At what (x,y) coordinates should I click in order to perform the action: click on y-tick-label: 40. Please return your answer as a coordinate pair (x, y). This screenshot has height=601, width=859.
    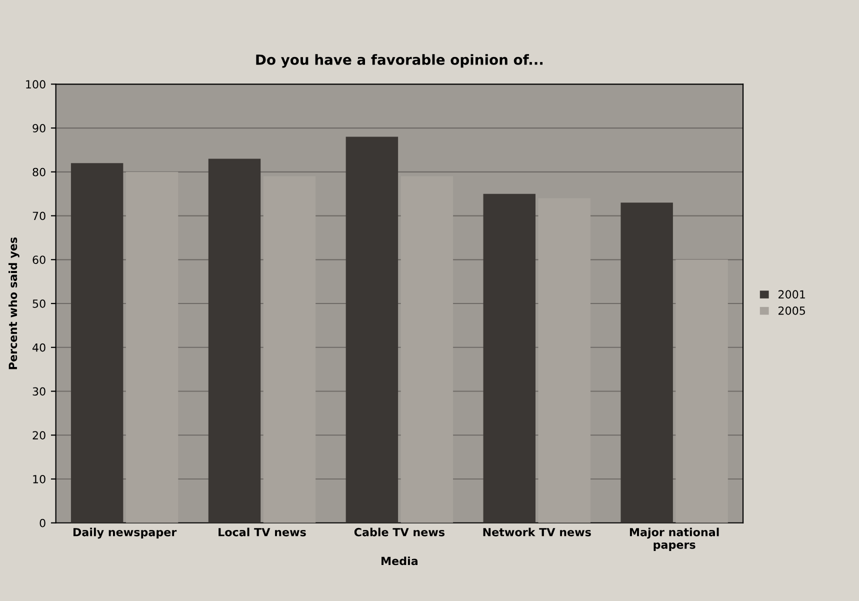
    Looking at the image, I should click on (39, 347).